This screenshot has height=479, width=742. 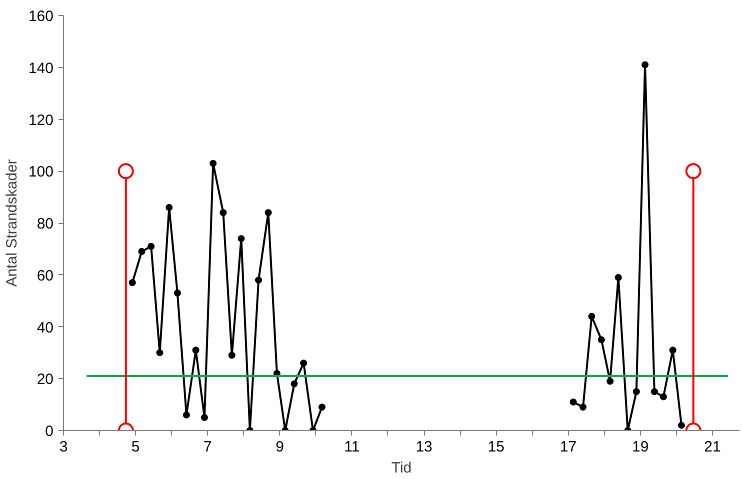 I want to click on x-tick-label: 9, so click(x=280, y=447).